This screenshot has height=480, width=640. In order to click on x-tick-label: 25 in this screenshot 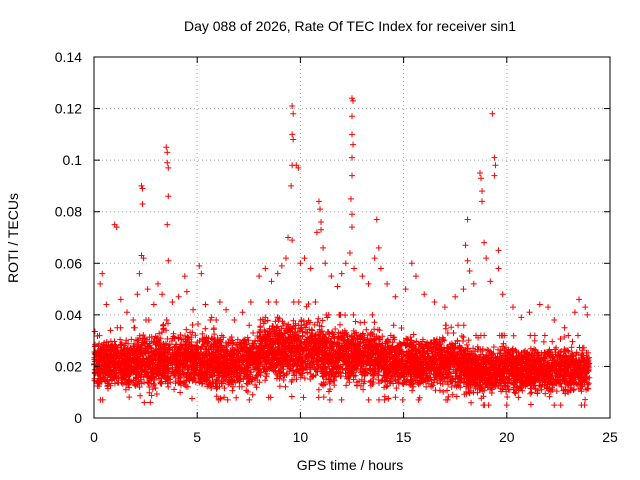, I will do `click(610, 437)`.